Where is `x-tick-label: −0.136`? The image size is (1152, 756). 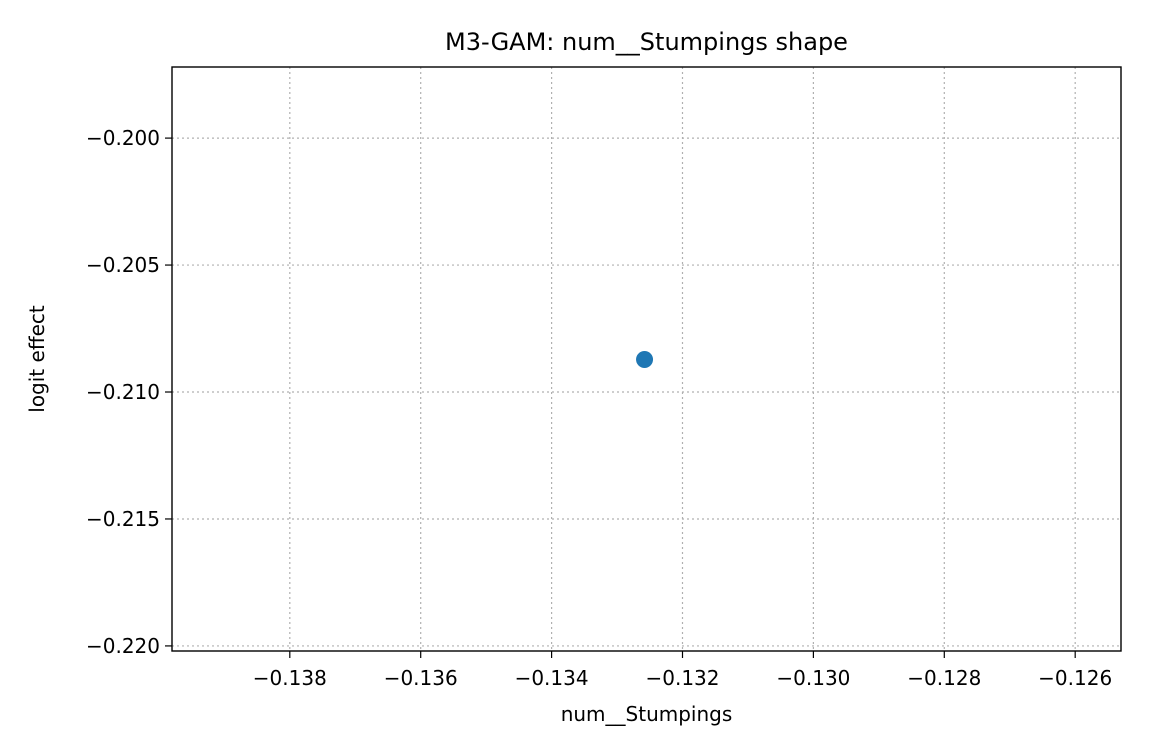
x-tick-label: −0.136 is located at coordinates (421, 678).